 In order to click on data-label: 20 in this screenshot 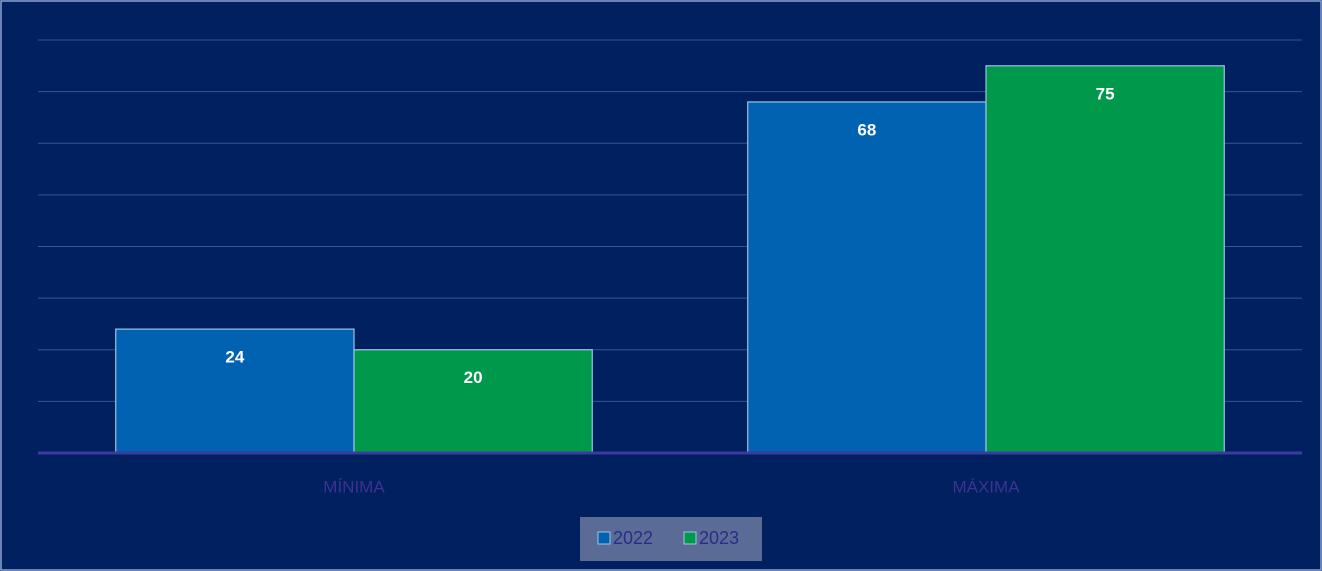, I will do `click(473, 377)`.